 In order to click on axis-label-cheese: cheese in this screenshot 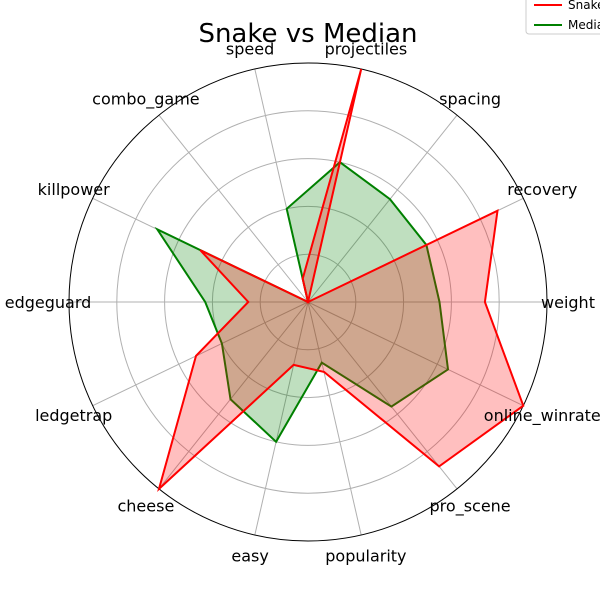, I will do `click(145, 505)`.